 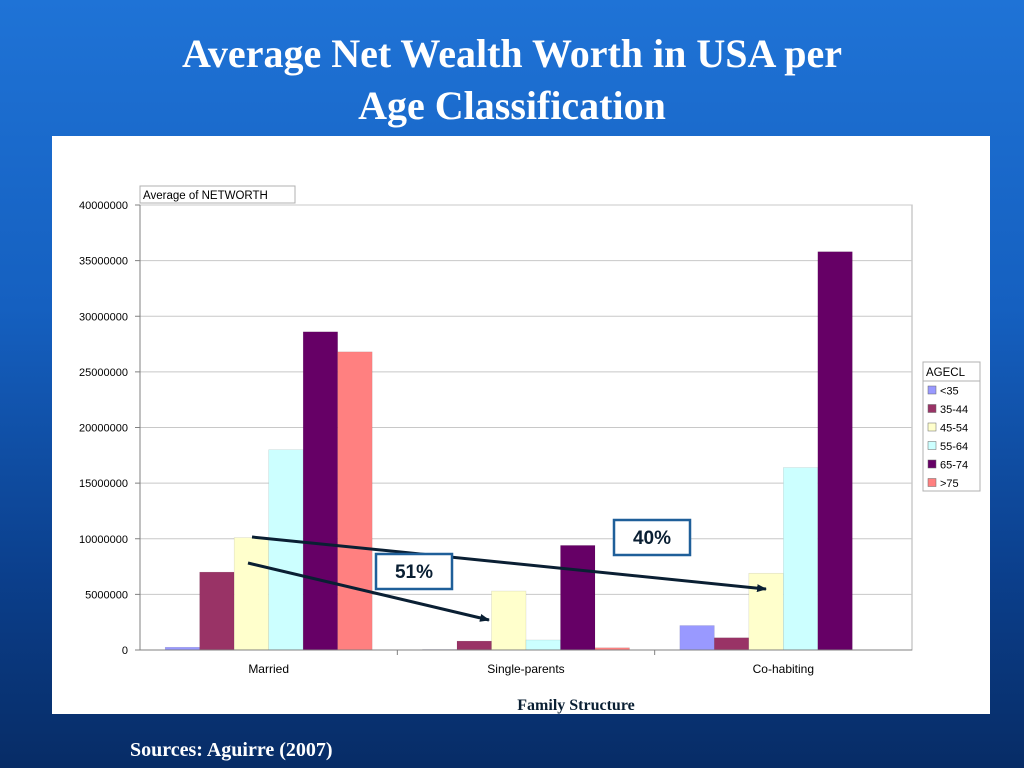 What do you see at coordinates (954, 447) in the screenshot?
I see `legend-item-label: 55-64` at bounding box center [954, 447].